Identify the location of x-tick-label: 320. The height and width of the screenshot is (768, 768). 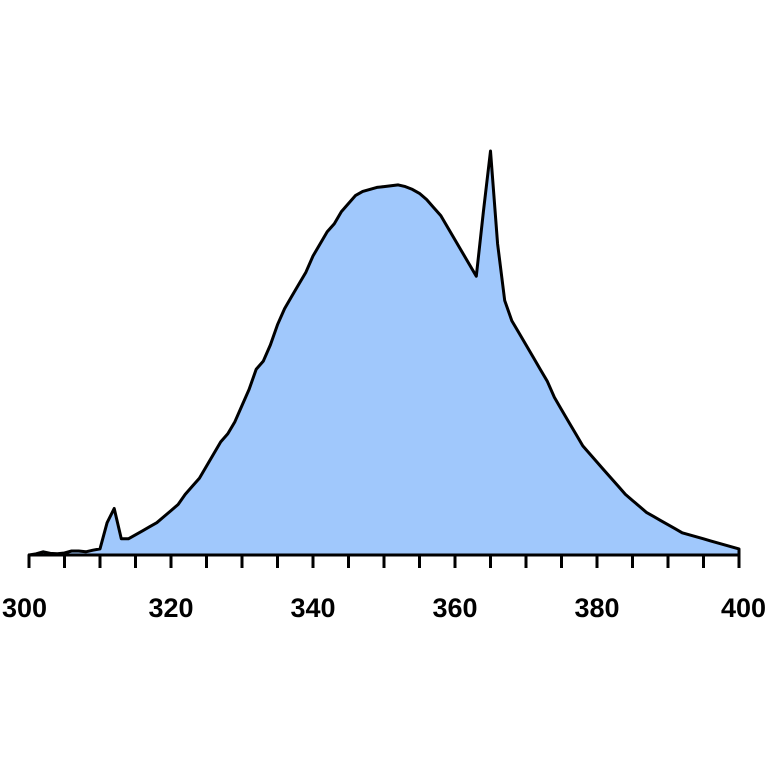
(170, 608).